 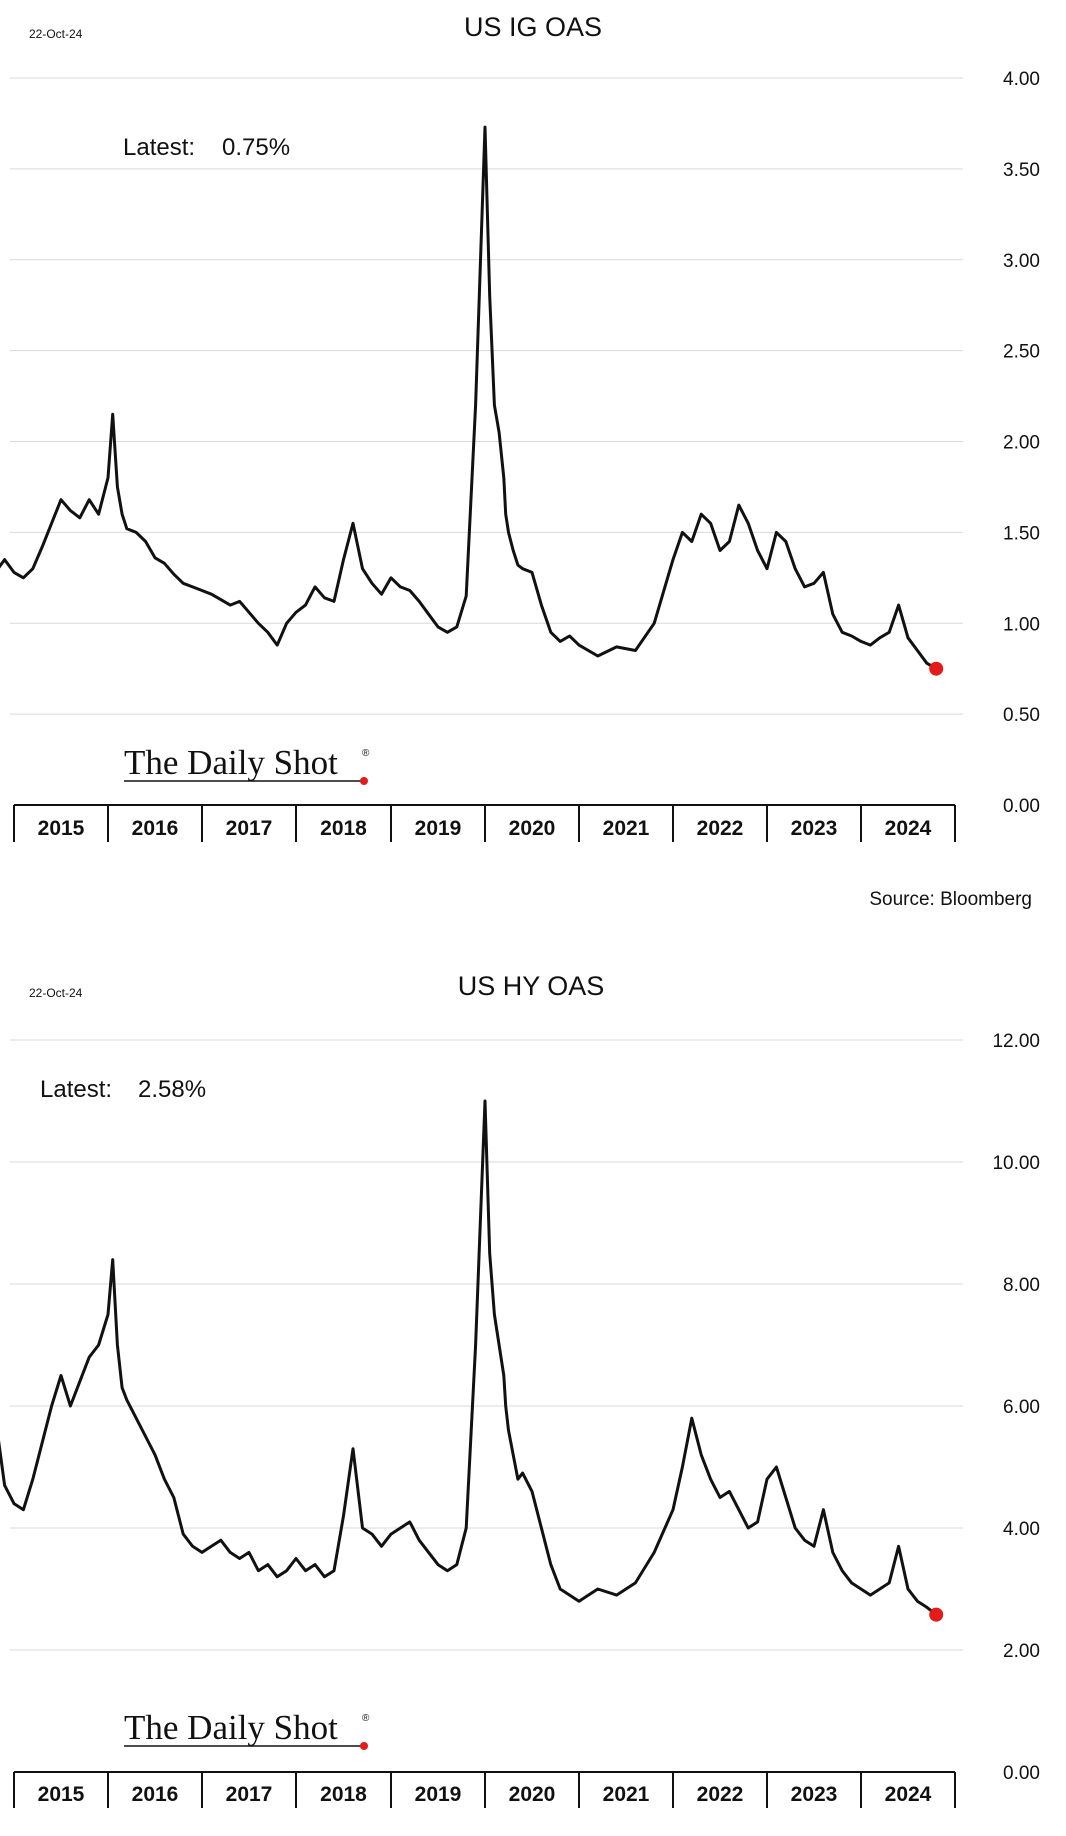 What do you see at coordinates (1016, 1041) in the screenshot?
I see `y-tick-label: 12.00` at bounding box center [1016, 1041].